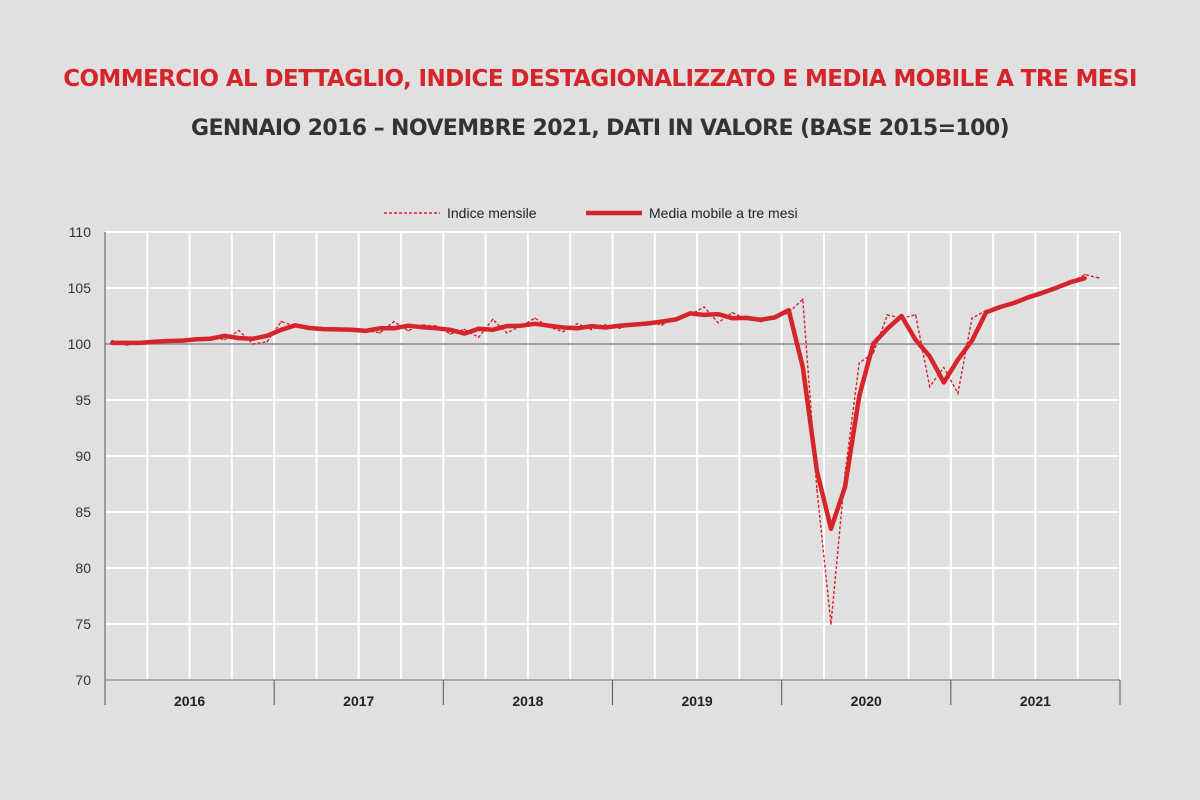 The width and height of the screenshot is (1200, 800). Describe the element at coordinates (492, 213) in the screenshot. I see `legend-label-monthly: Indice mensile` at that location.